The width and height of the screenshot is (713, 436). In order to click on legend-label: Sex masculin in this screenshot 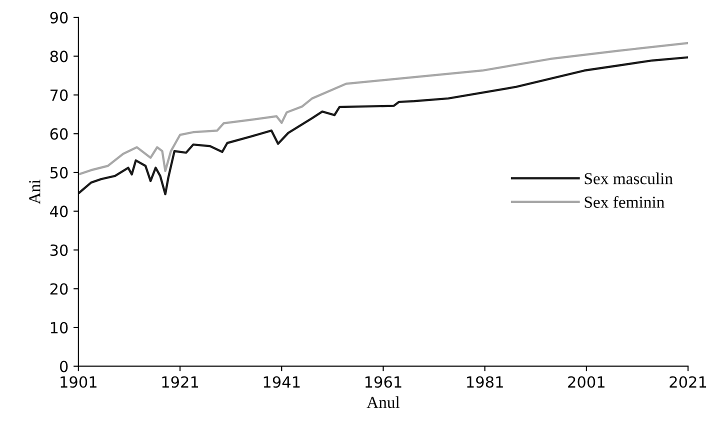, I will do `click(628, 178)`.